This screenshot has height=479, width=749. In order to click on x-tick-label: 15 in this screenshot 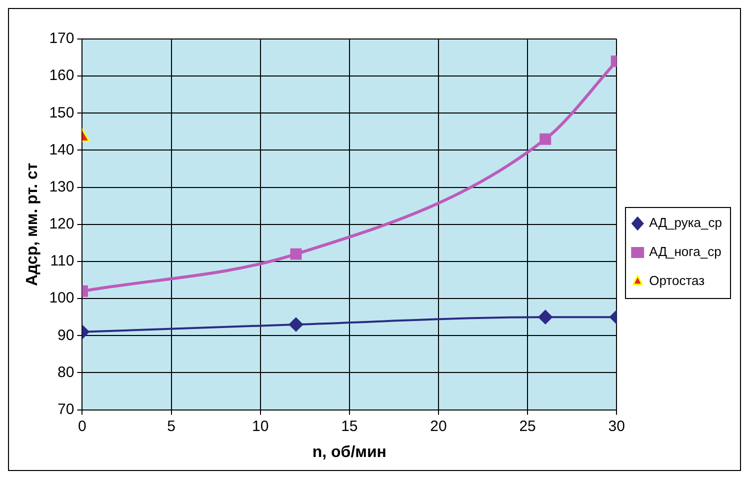, I will do `click(349, 426)`.